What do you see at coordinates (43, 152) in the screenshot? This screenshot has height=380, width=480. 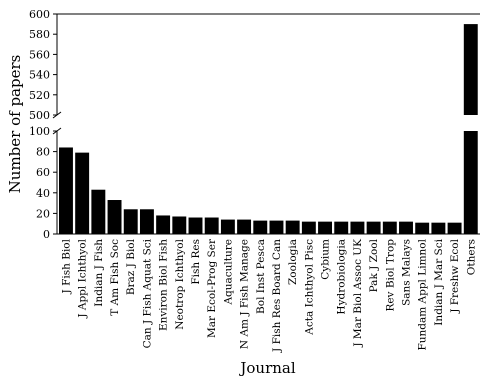 I see `y-tick-label: 80` at bounding box center [43, 152].